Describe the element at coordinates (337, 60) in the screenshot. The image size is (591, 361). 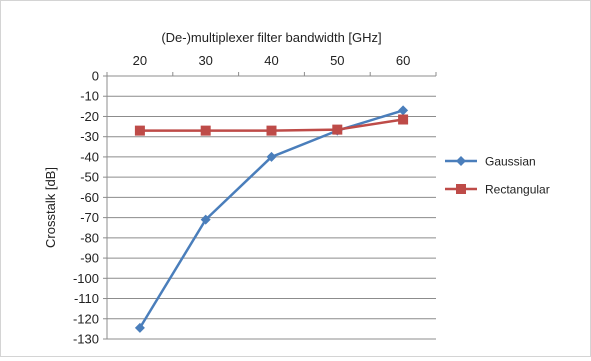
I see `x-tick-label: 50` at that location.